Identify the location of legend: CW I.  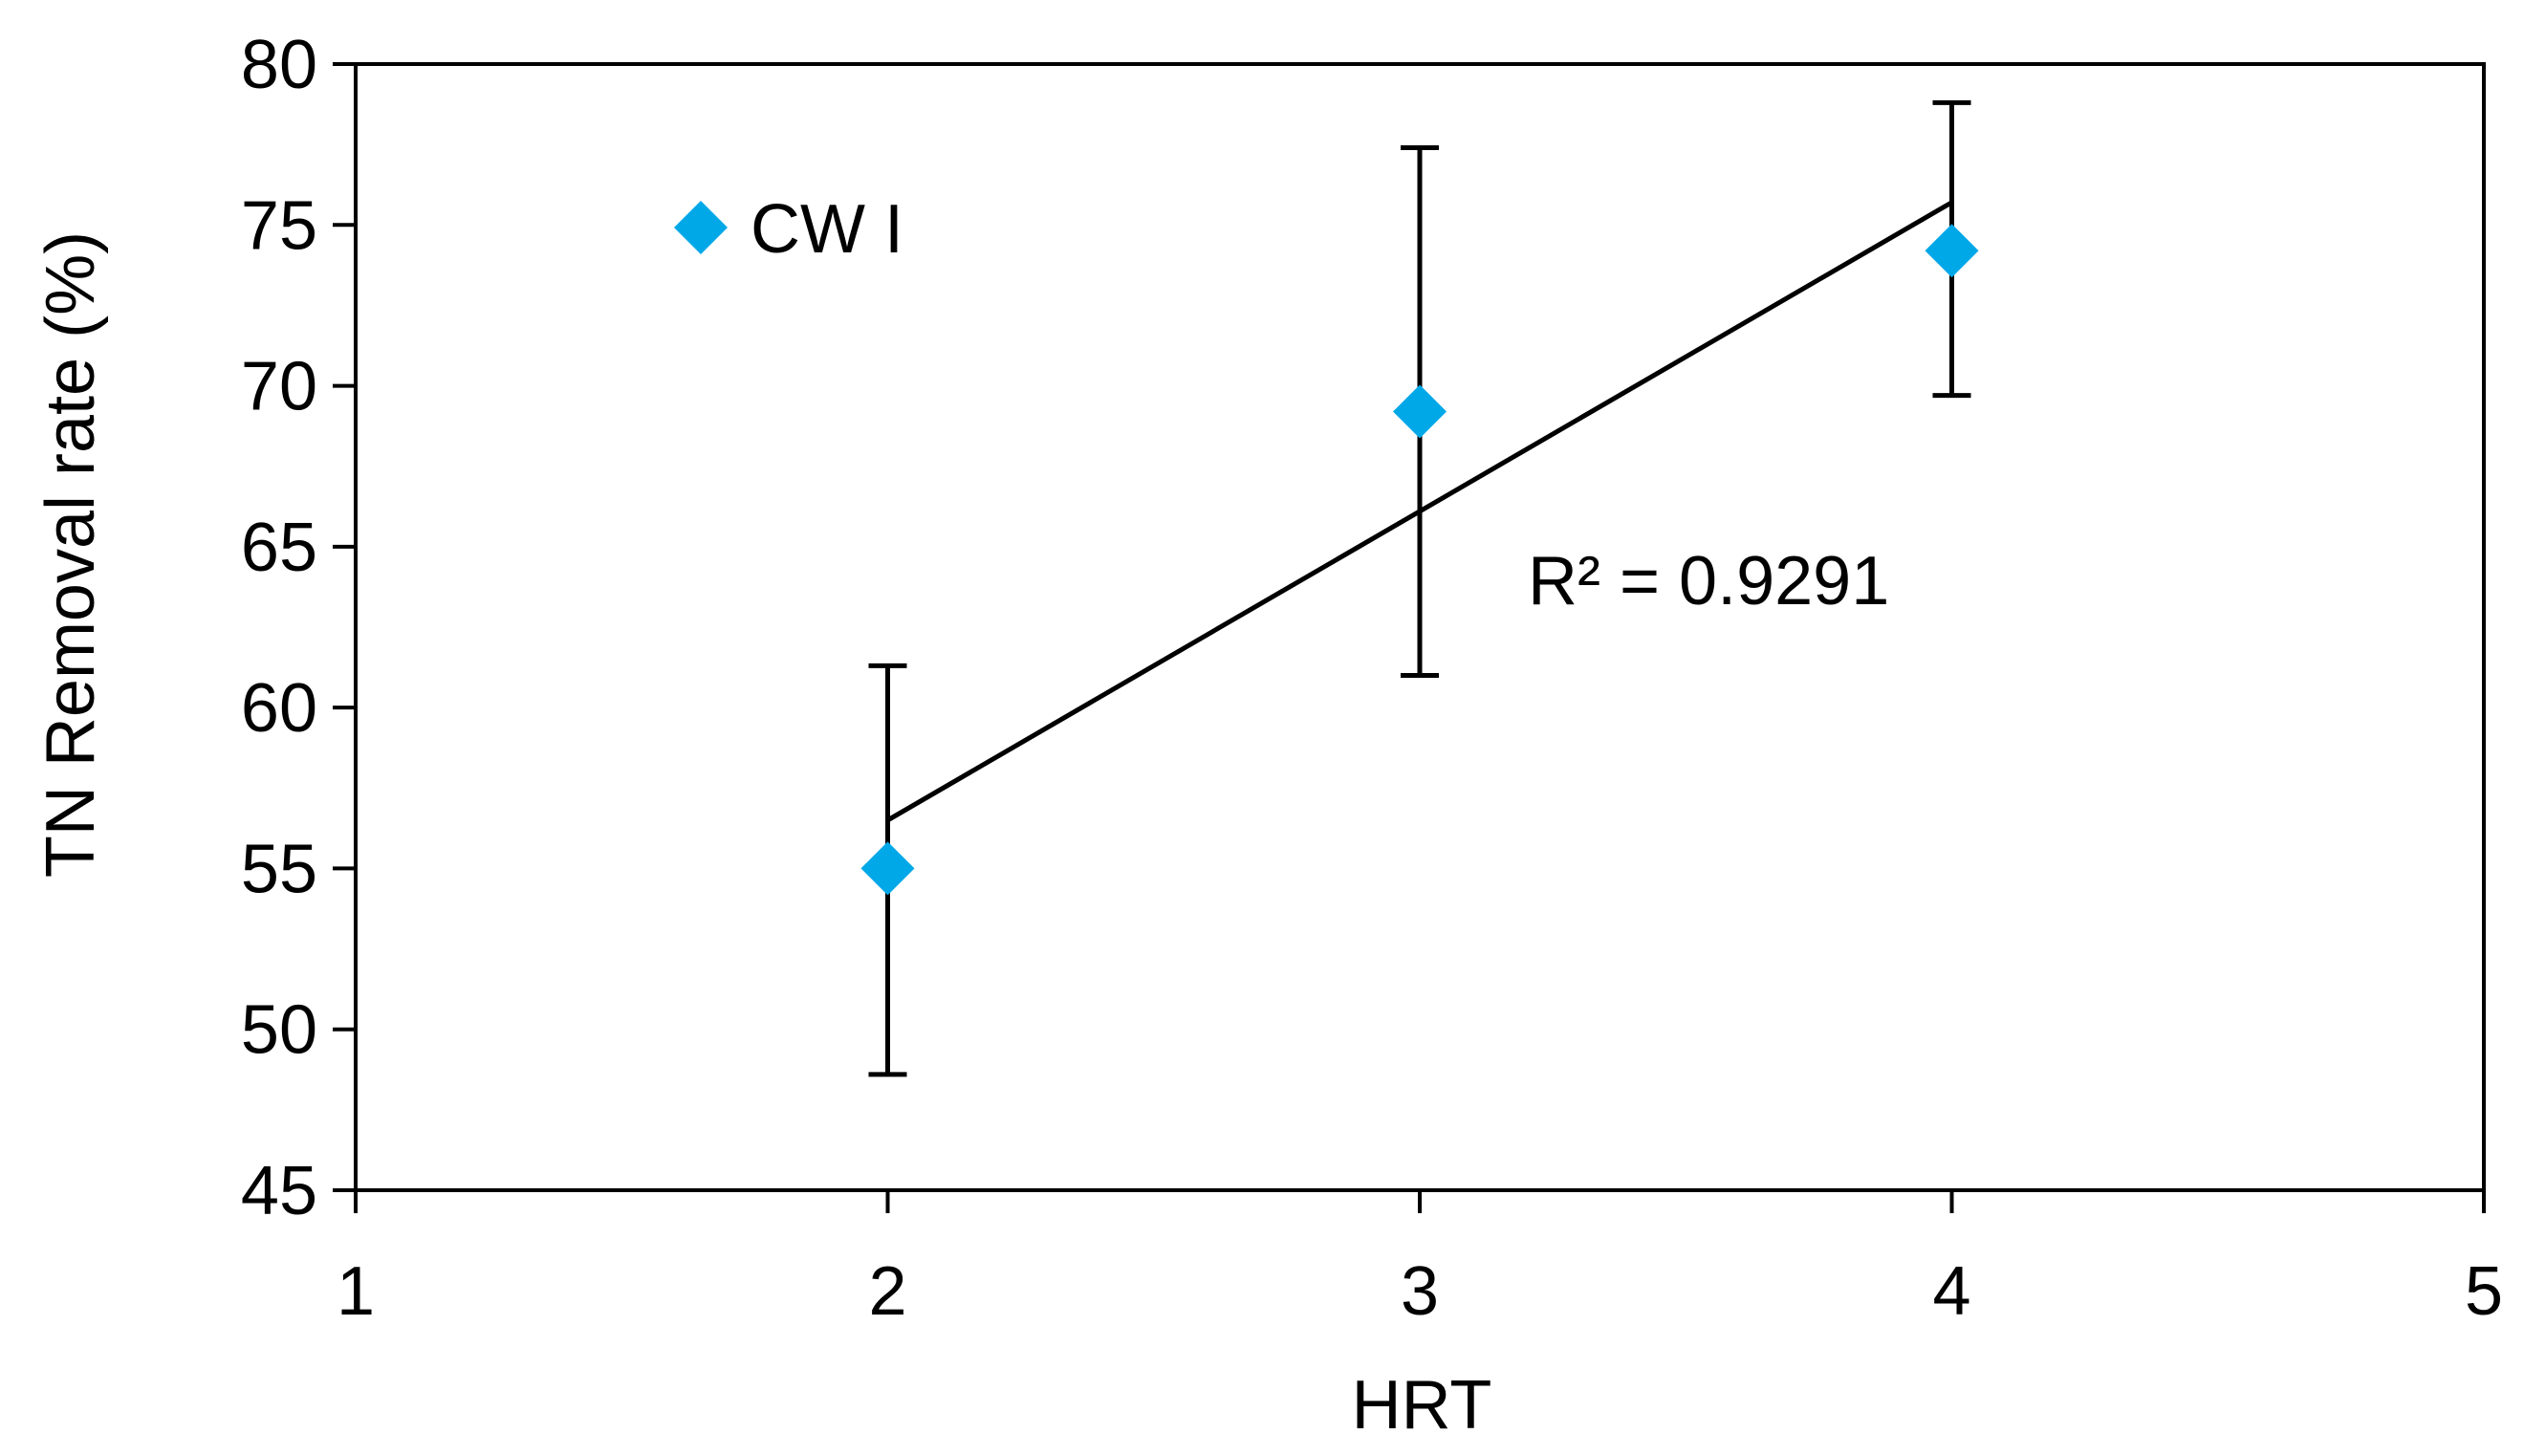
(788, 229).